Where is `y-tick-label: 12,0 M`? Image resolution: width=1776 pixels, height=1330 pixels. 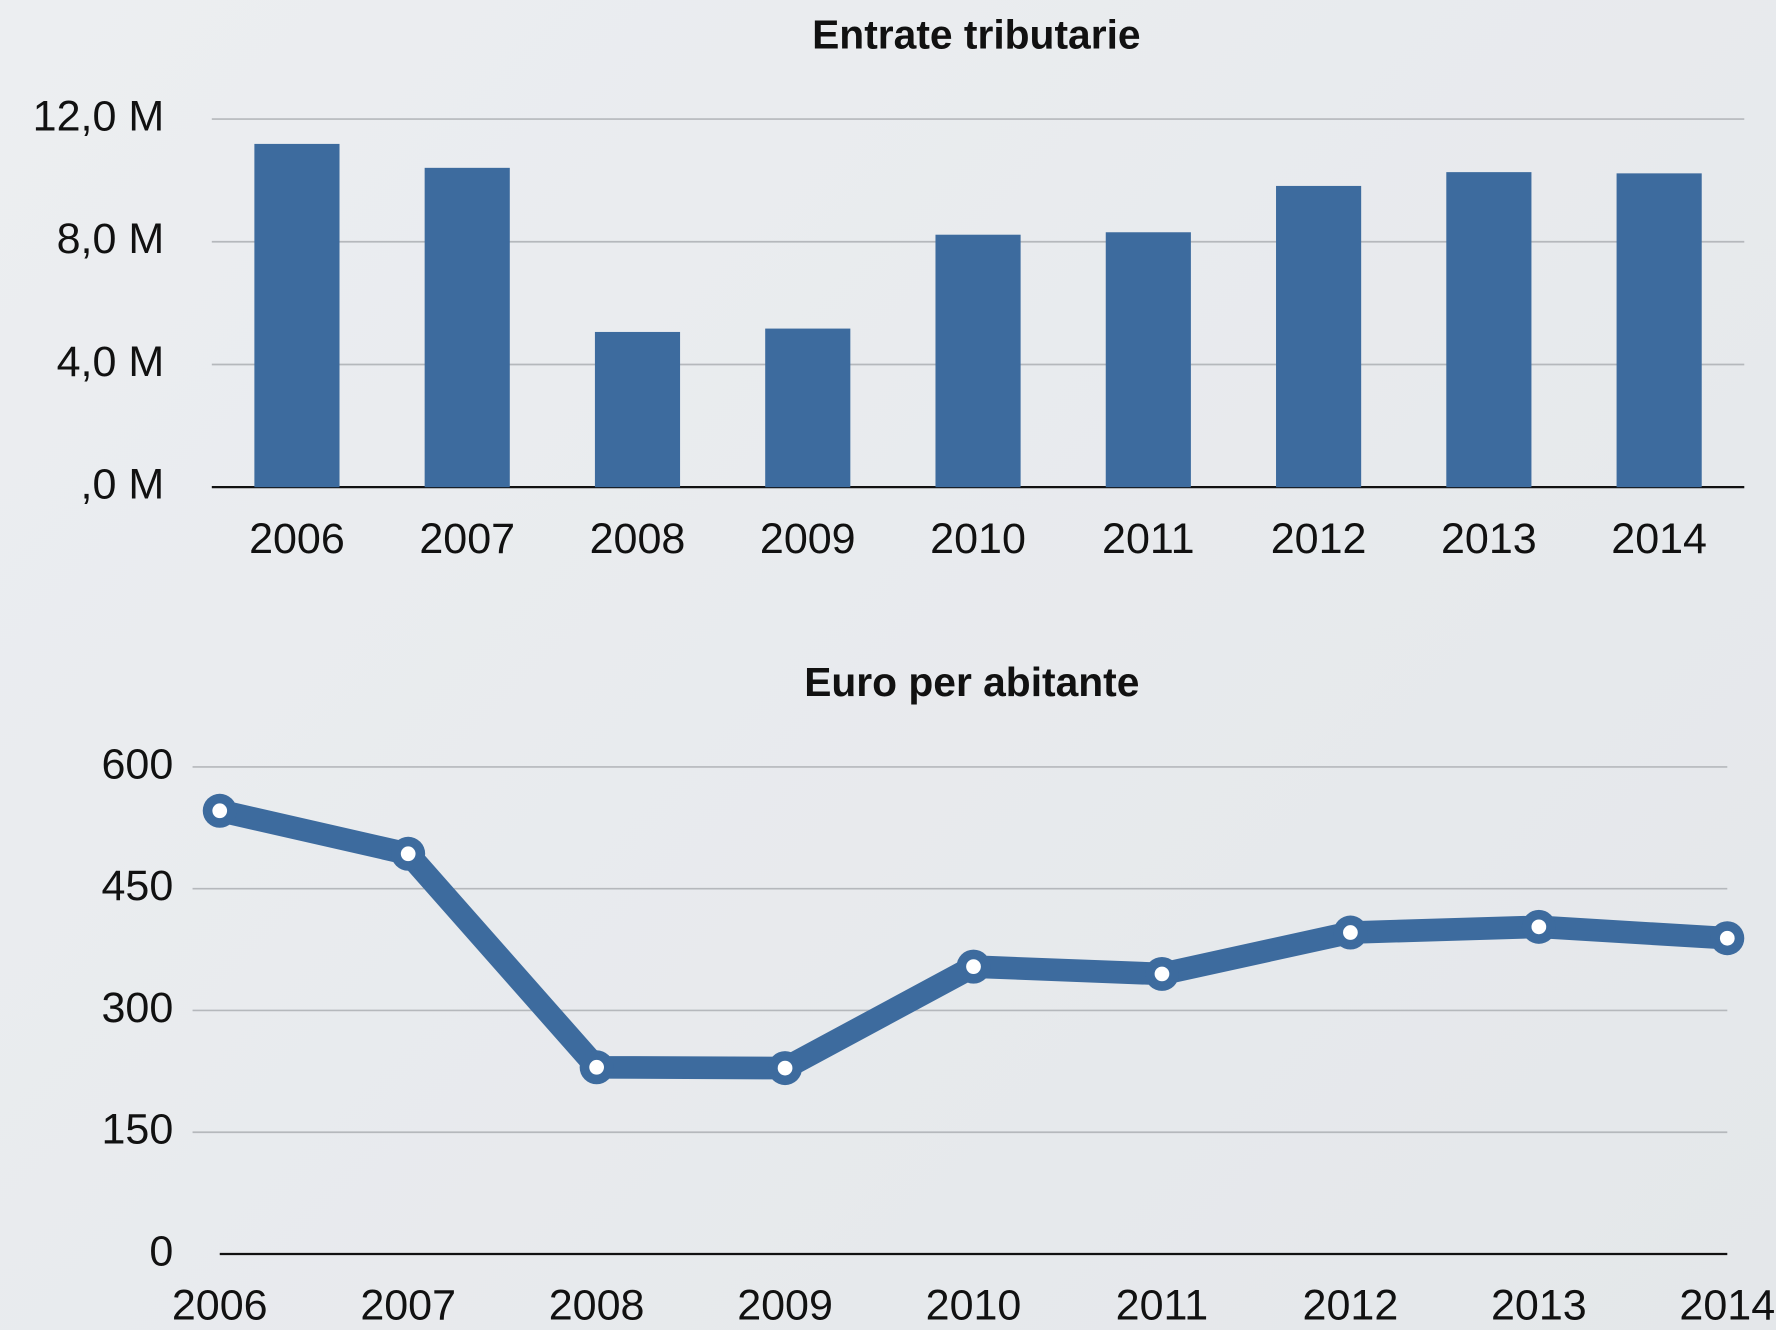
y-tick-label: 12,0 M is located at coordinates (99, 116).